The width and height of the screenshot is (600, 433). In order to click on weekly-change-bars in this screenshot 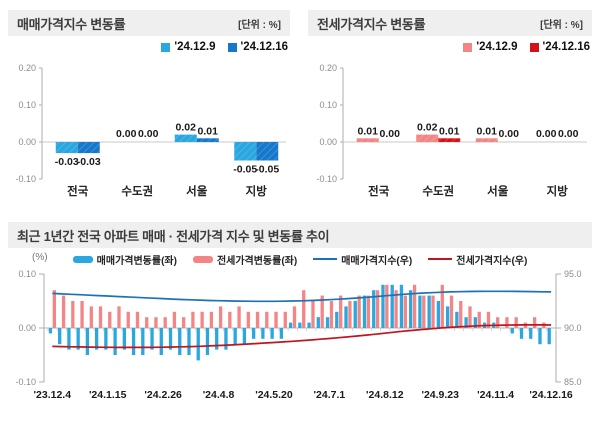, I will do `click(299, 322)`.